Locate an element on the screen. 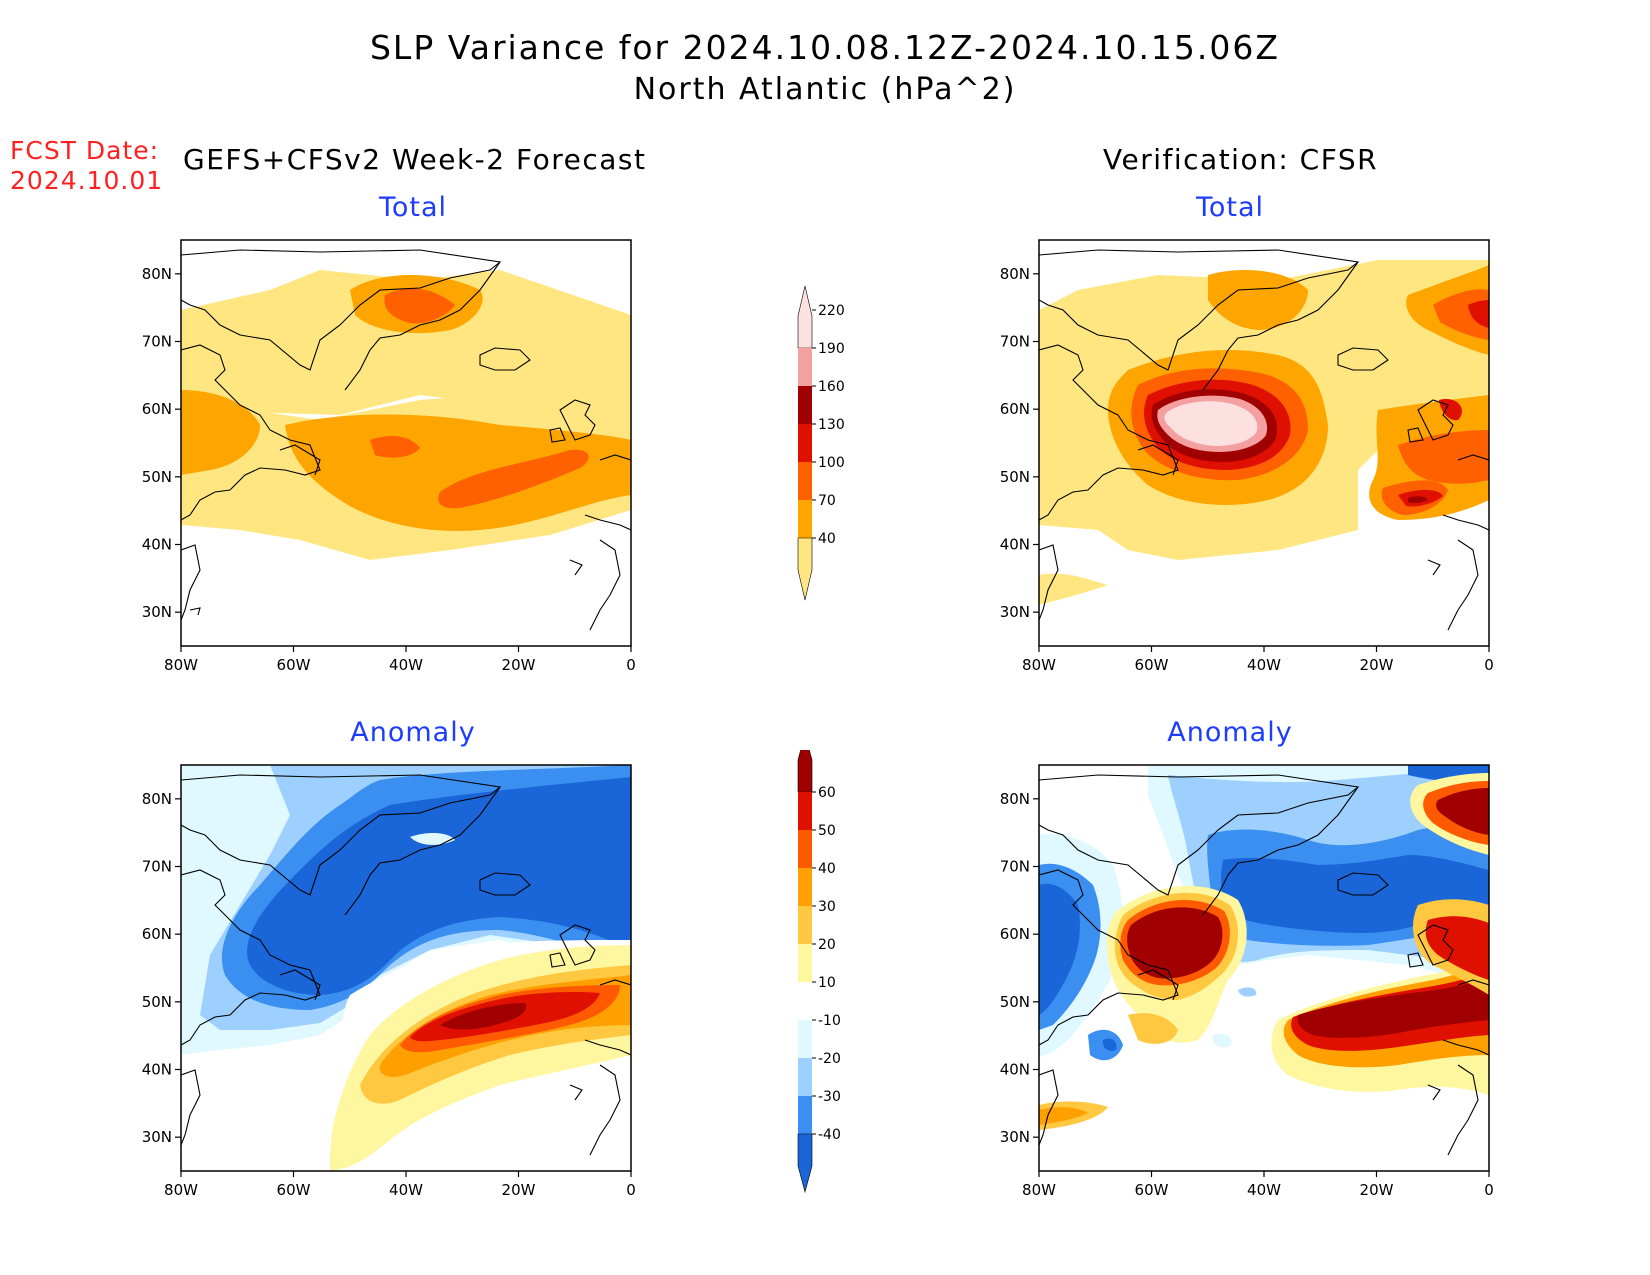 Image resolution: width=1650 pixels, height=1275 pixels. colorbar-label: 220 is located at coordinates (831, 311).